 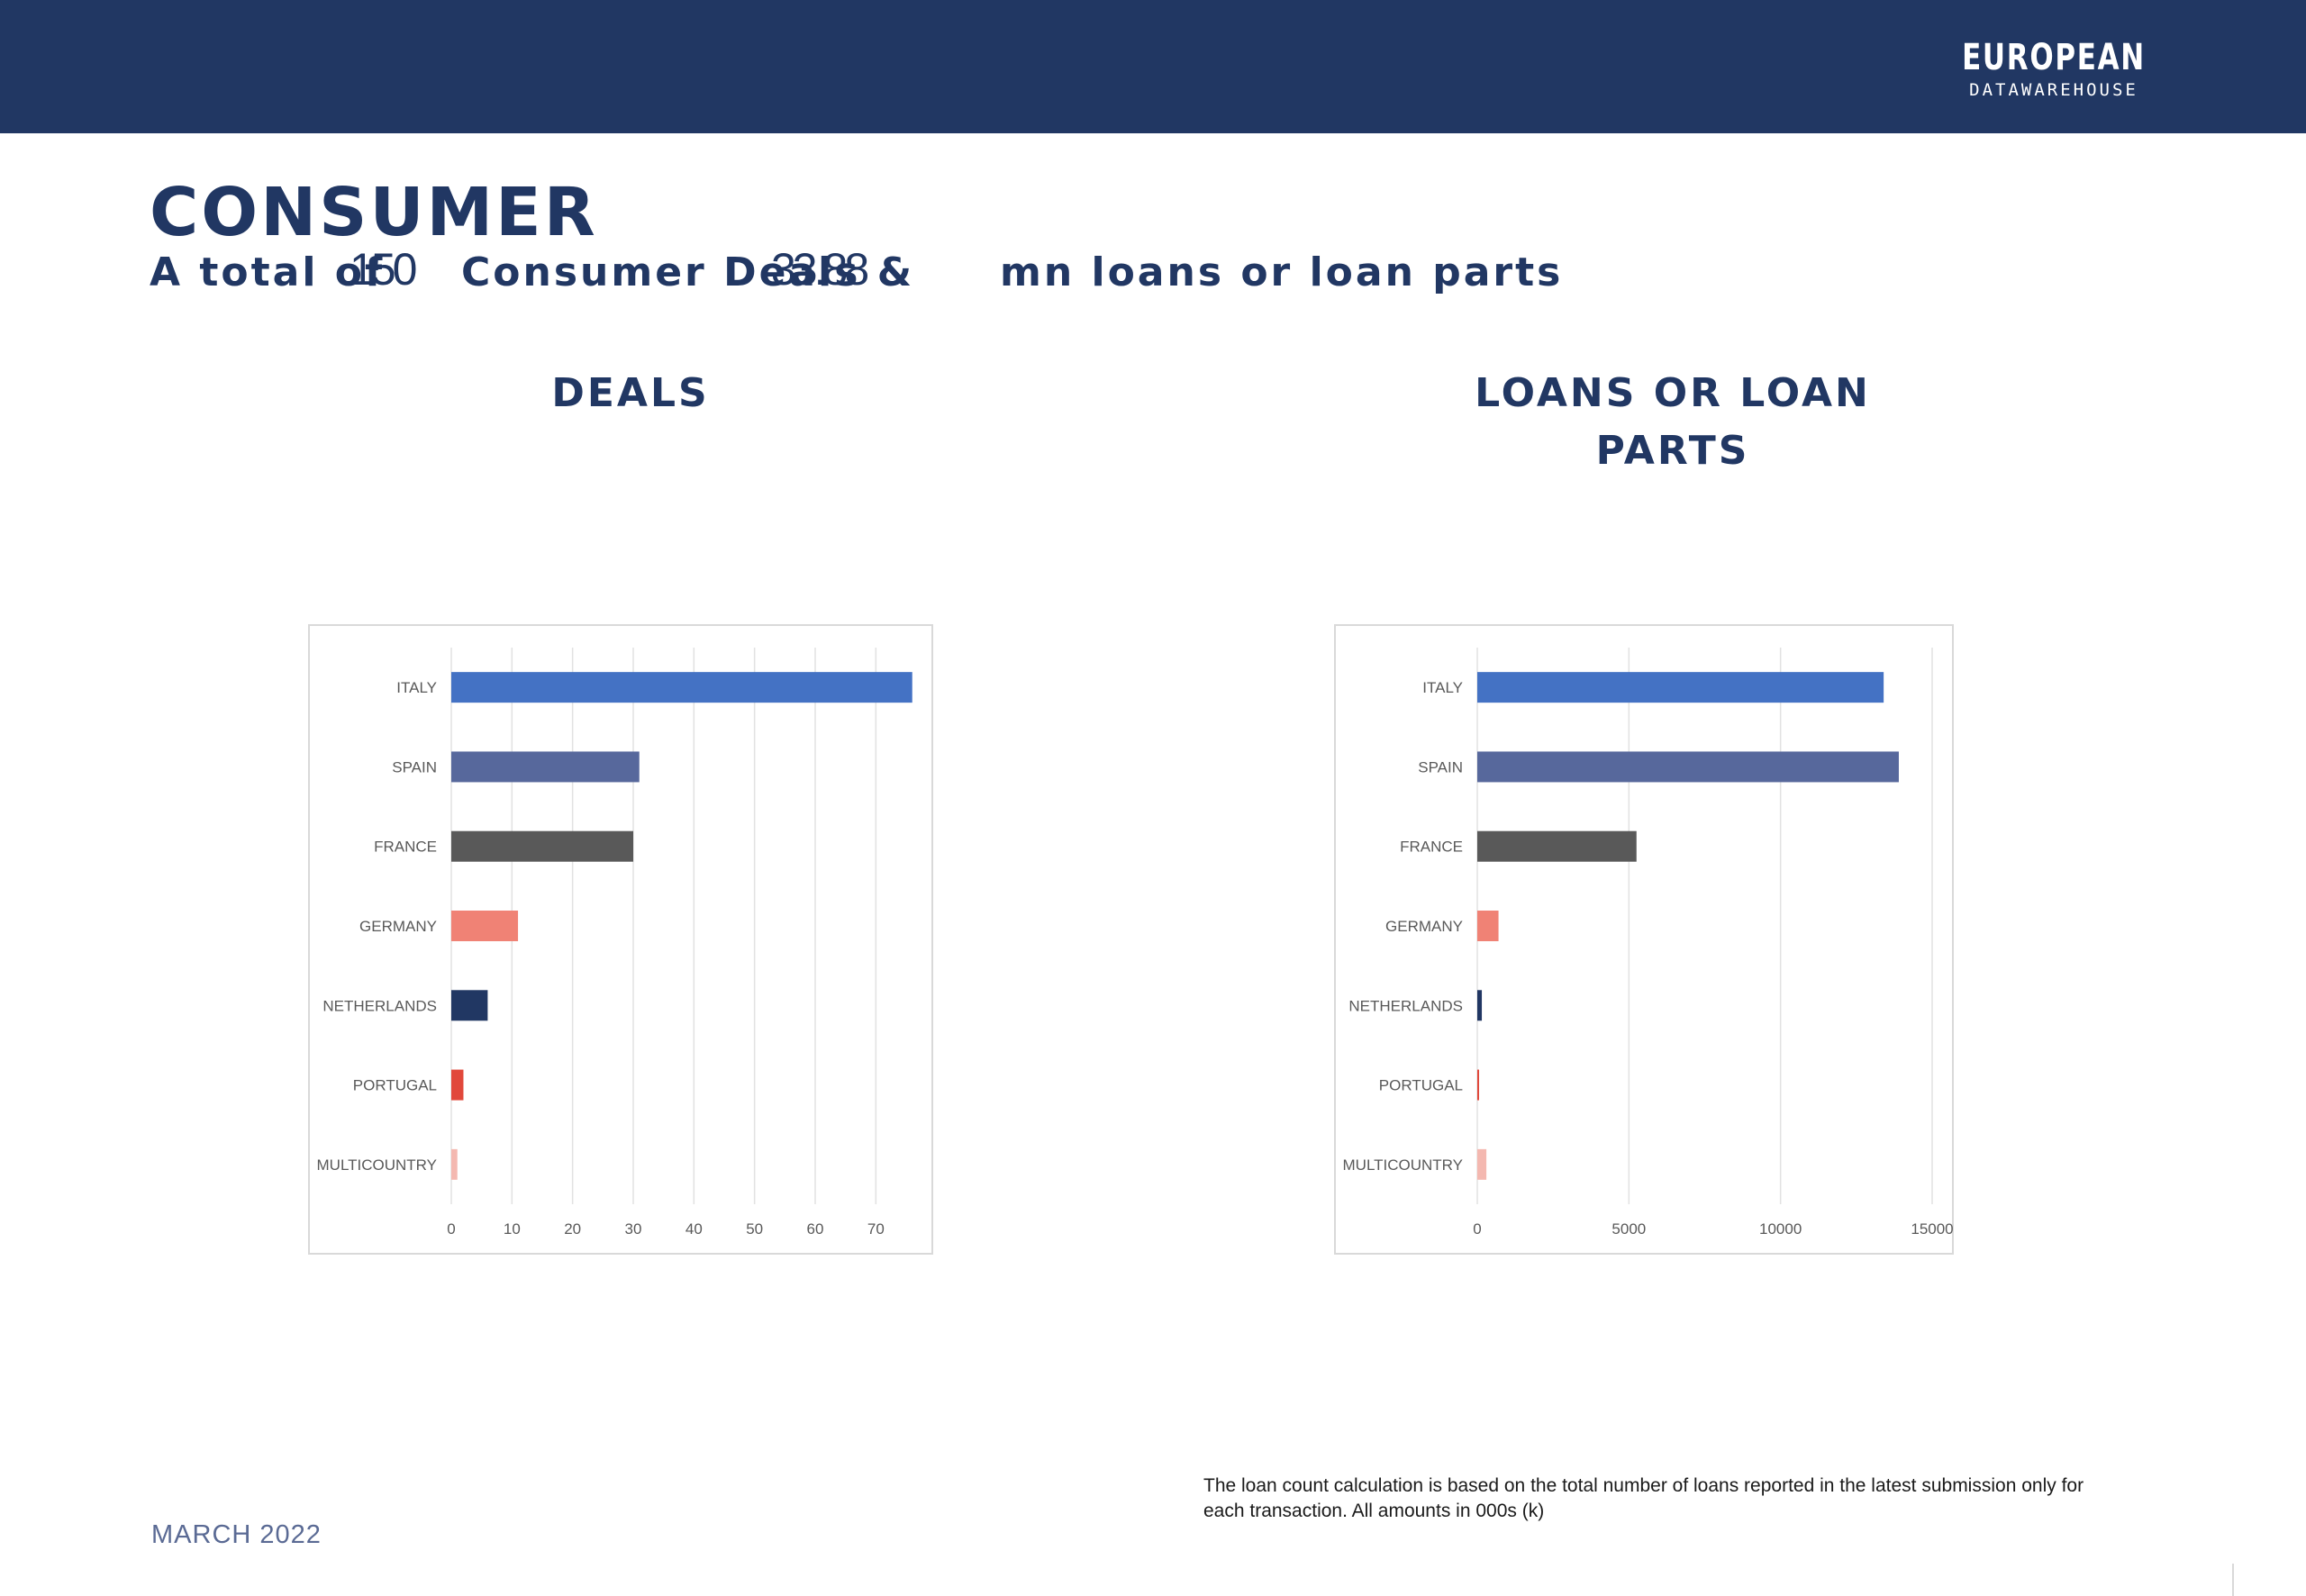 I want to click on deals-chart-title: DEALS, so click(x=630, y=393).